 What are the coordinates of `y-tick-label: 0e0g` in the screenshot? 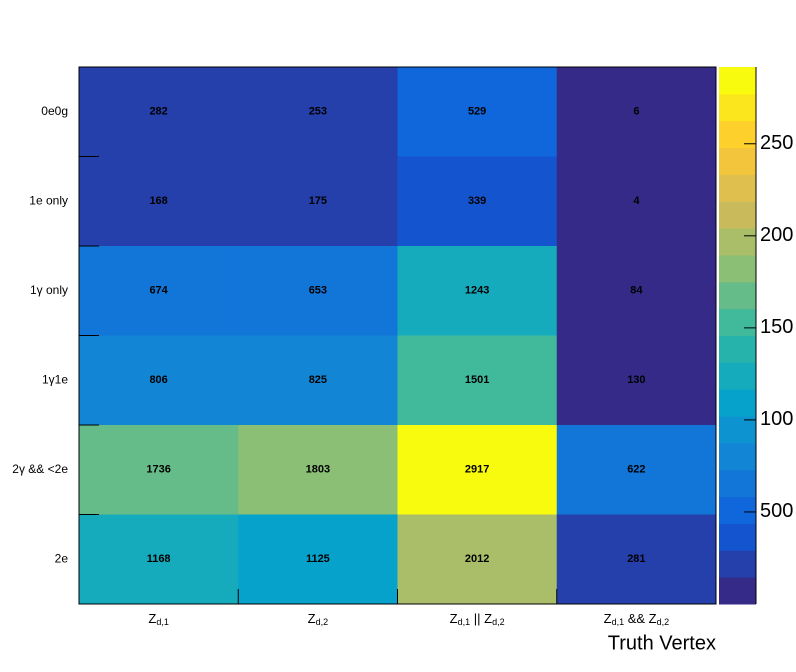 It's located at (54, 111).